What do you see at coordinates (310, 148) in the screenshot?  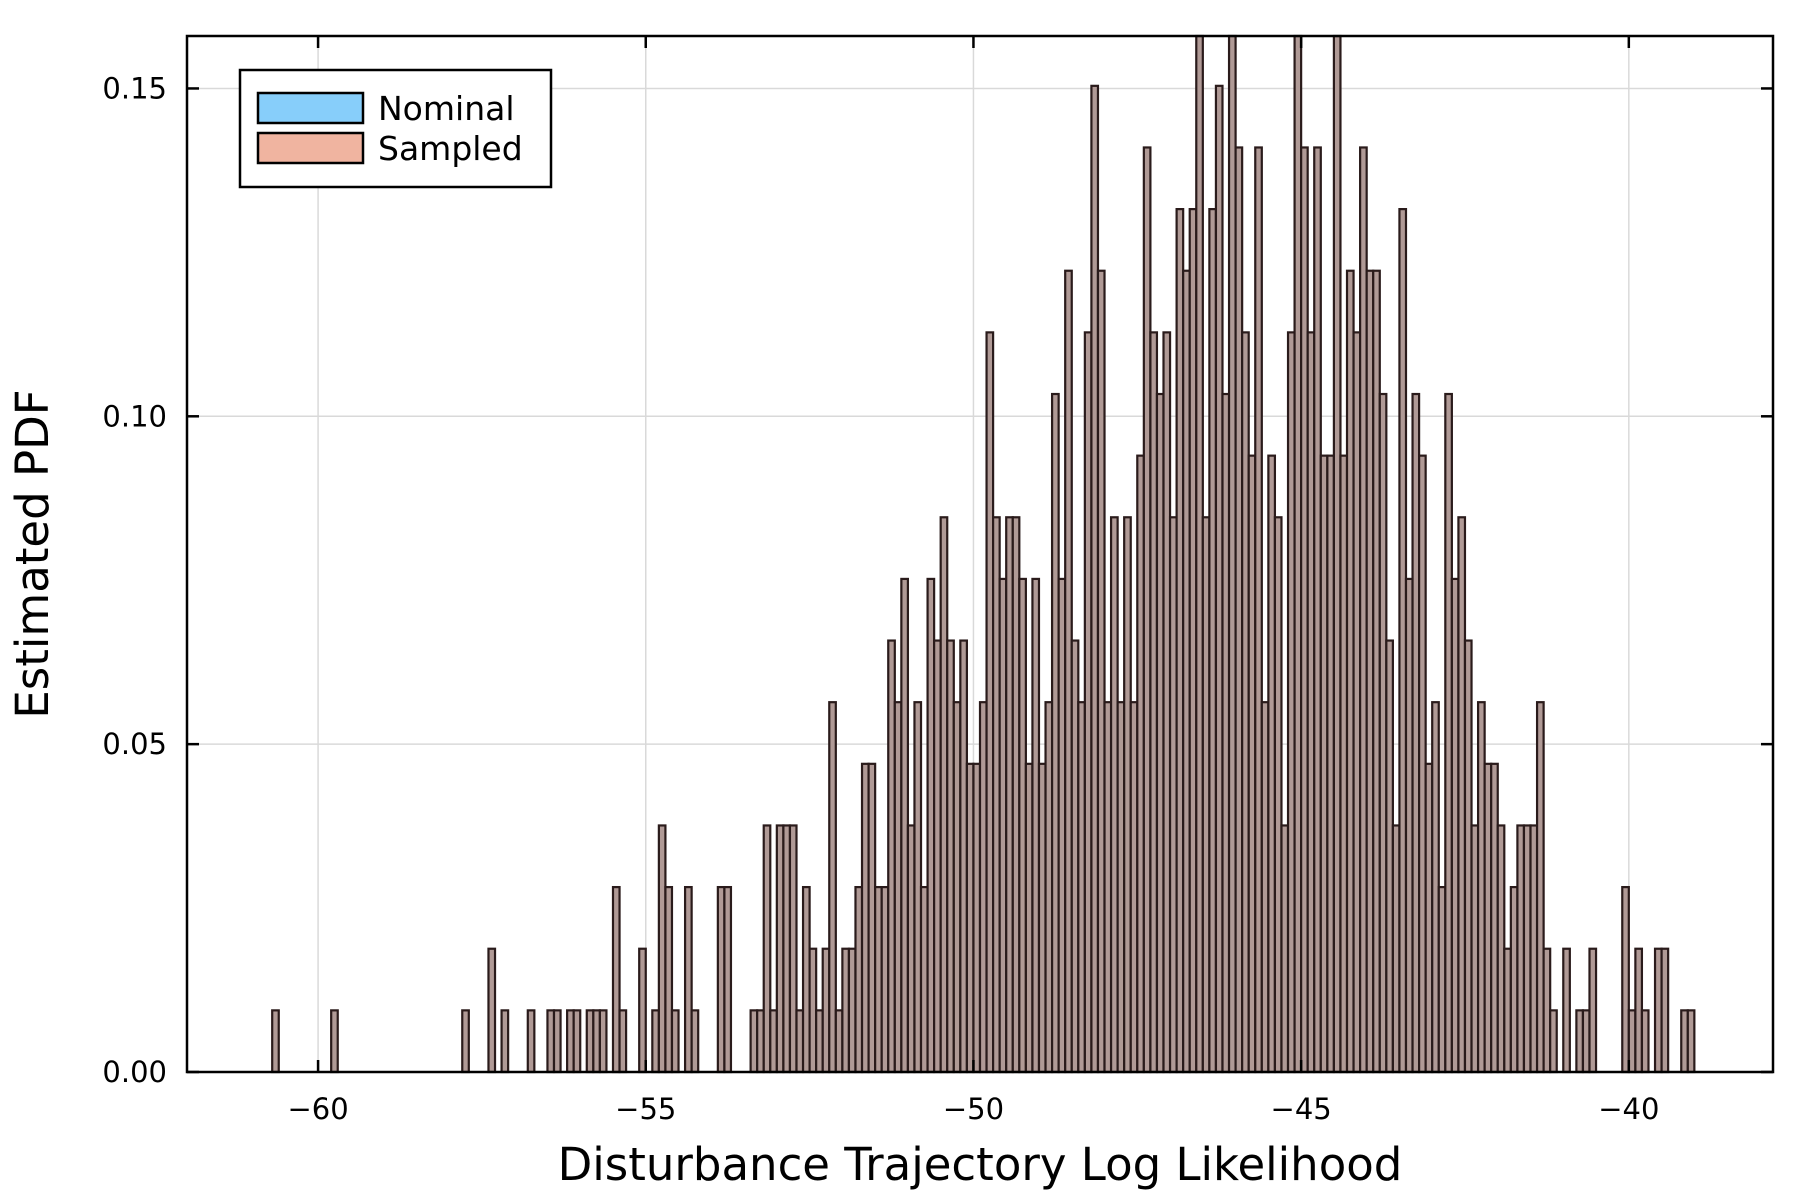 I see `legend-swatch-sampled` at bounding box center [310, 148].